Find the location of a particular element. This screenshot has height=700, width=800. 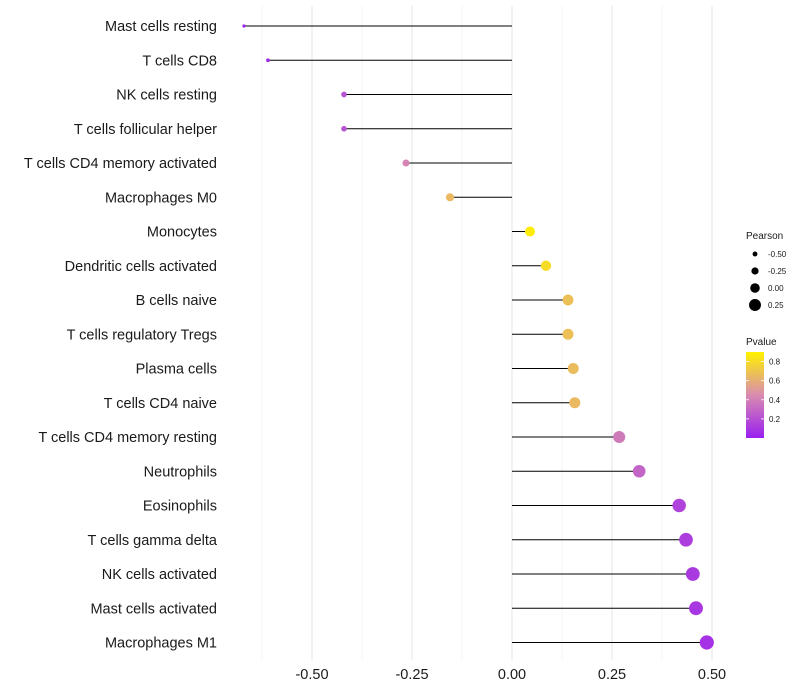

x-tick-label: -0.50 is located at coordinates (311, 675).